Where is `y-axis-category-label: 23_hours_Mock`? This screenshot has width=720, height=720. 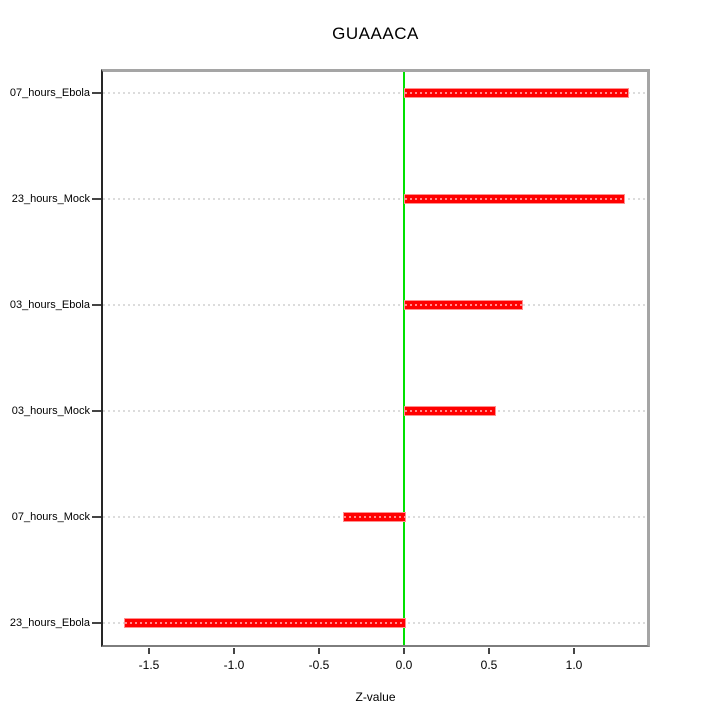 y-axis-category-label: 23_hours_Mock is located at coordinates (50, 198).